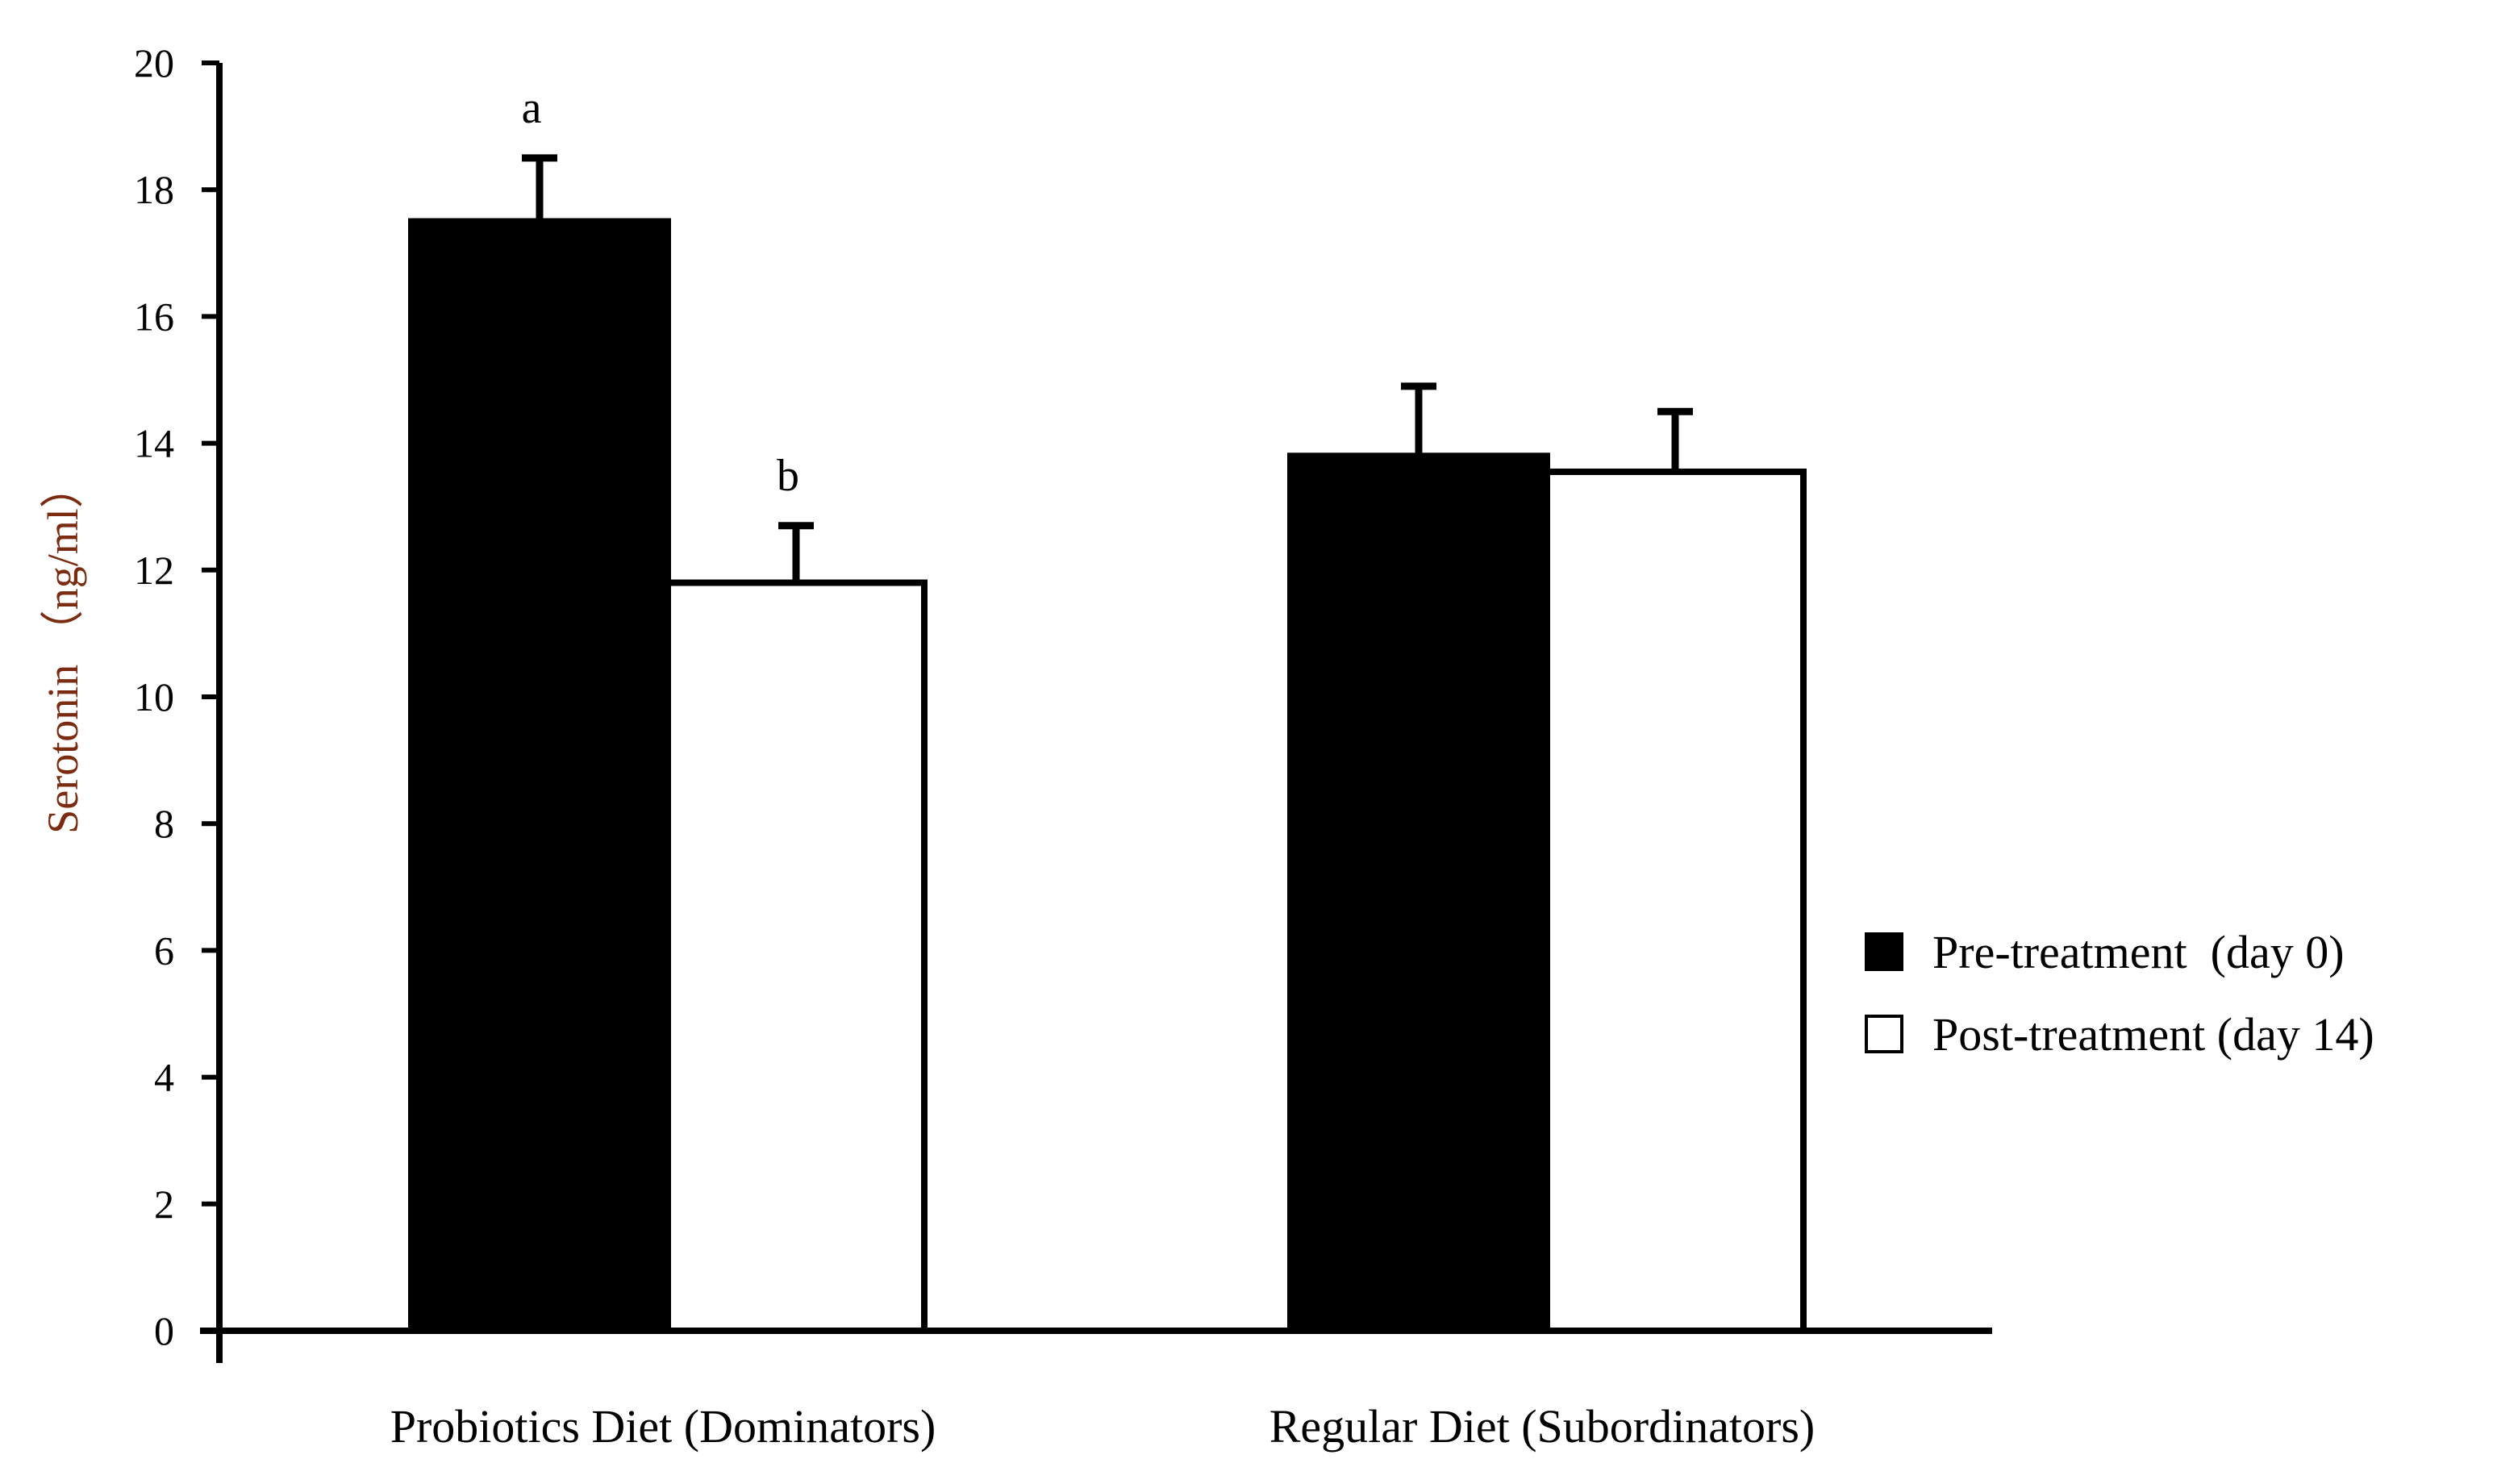  Describe the element at coordinates (154, 697) in the screenshot. I see `y-tick-label-10: 10` at that location.